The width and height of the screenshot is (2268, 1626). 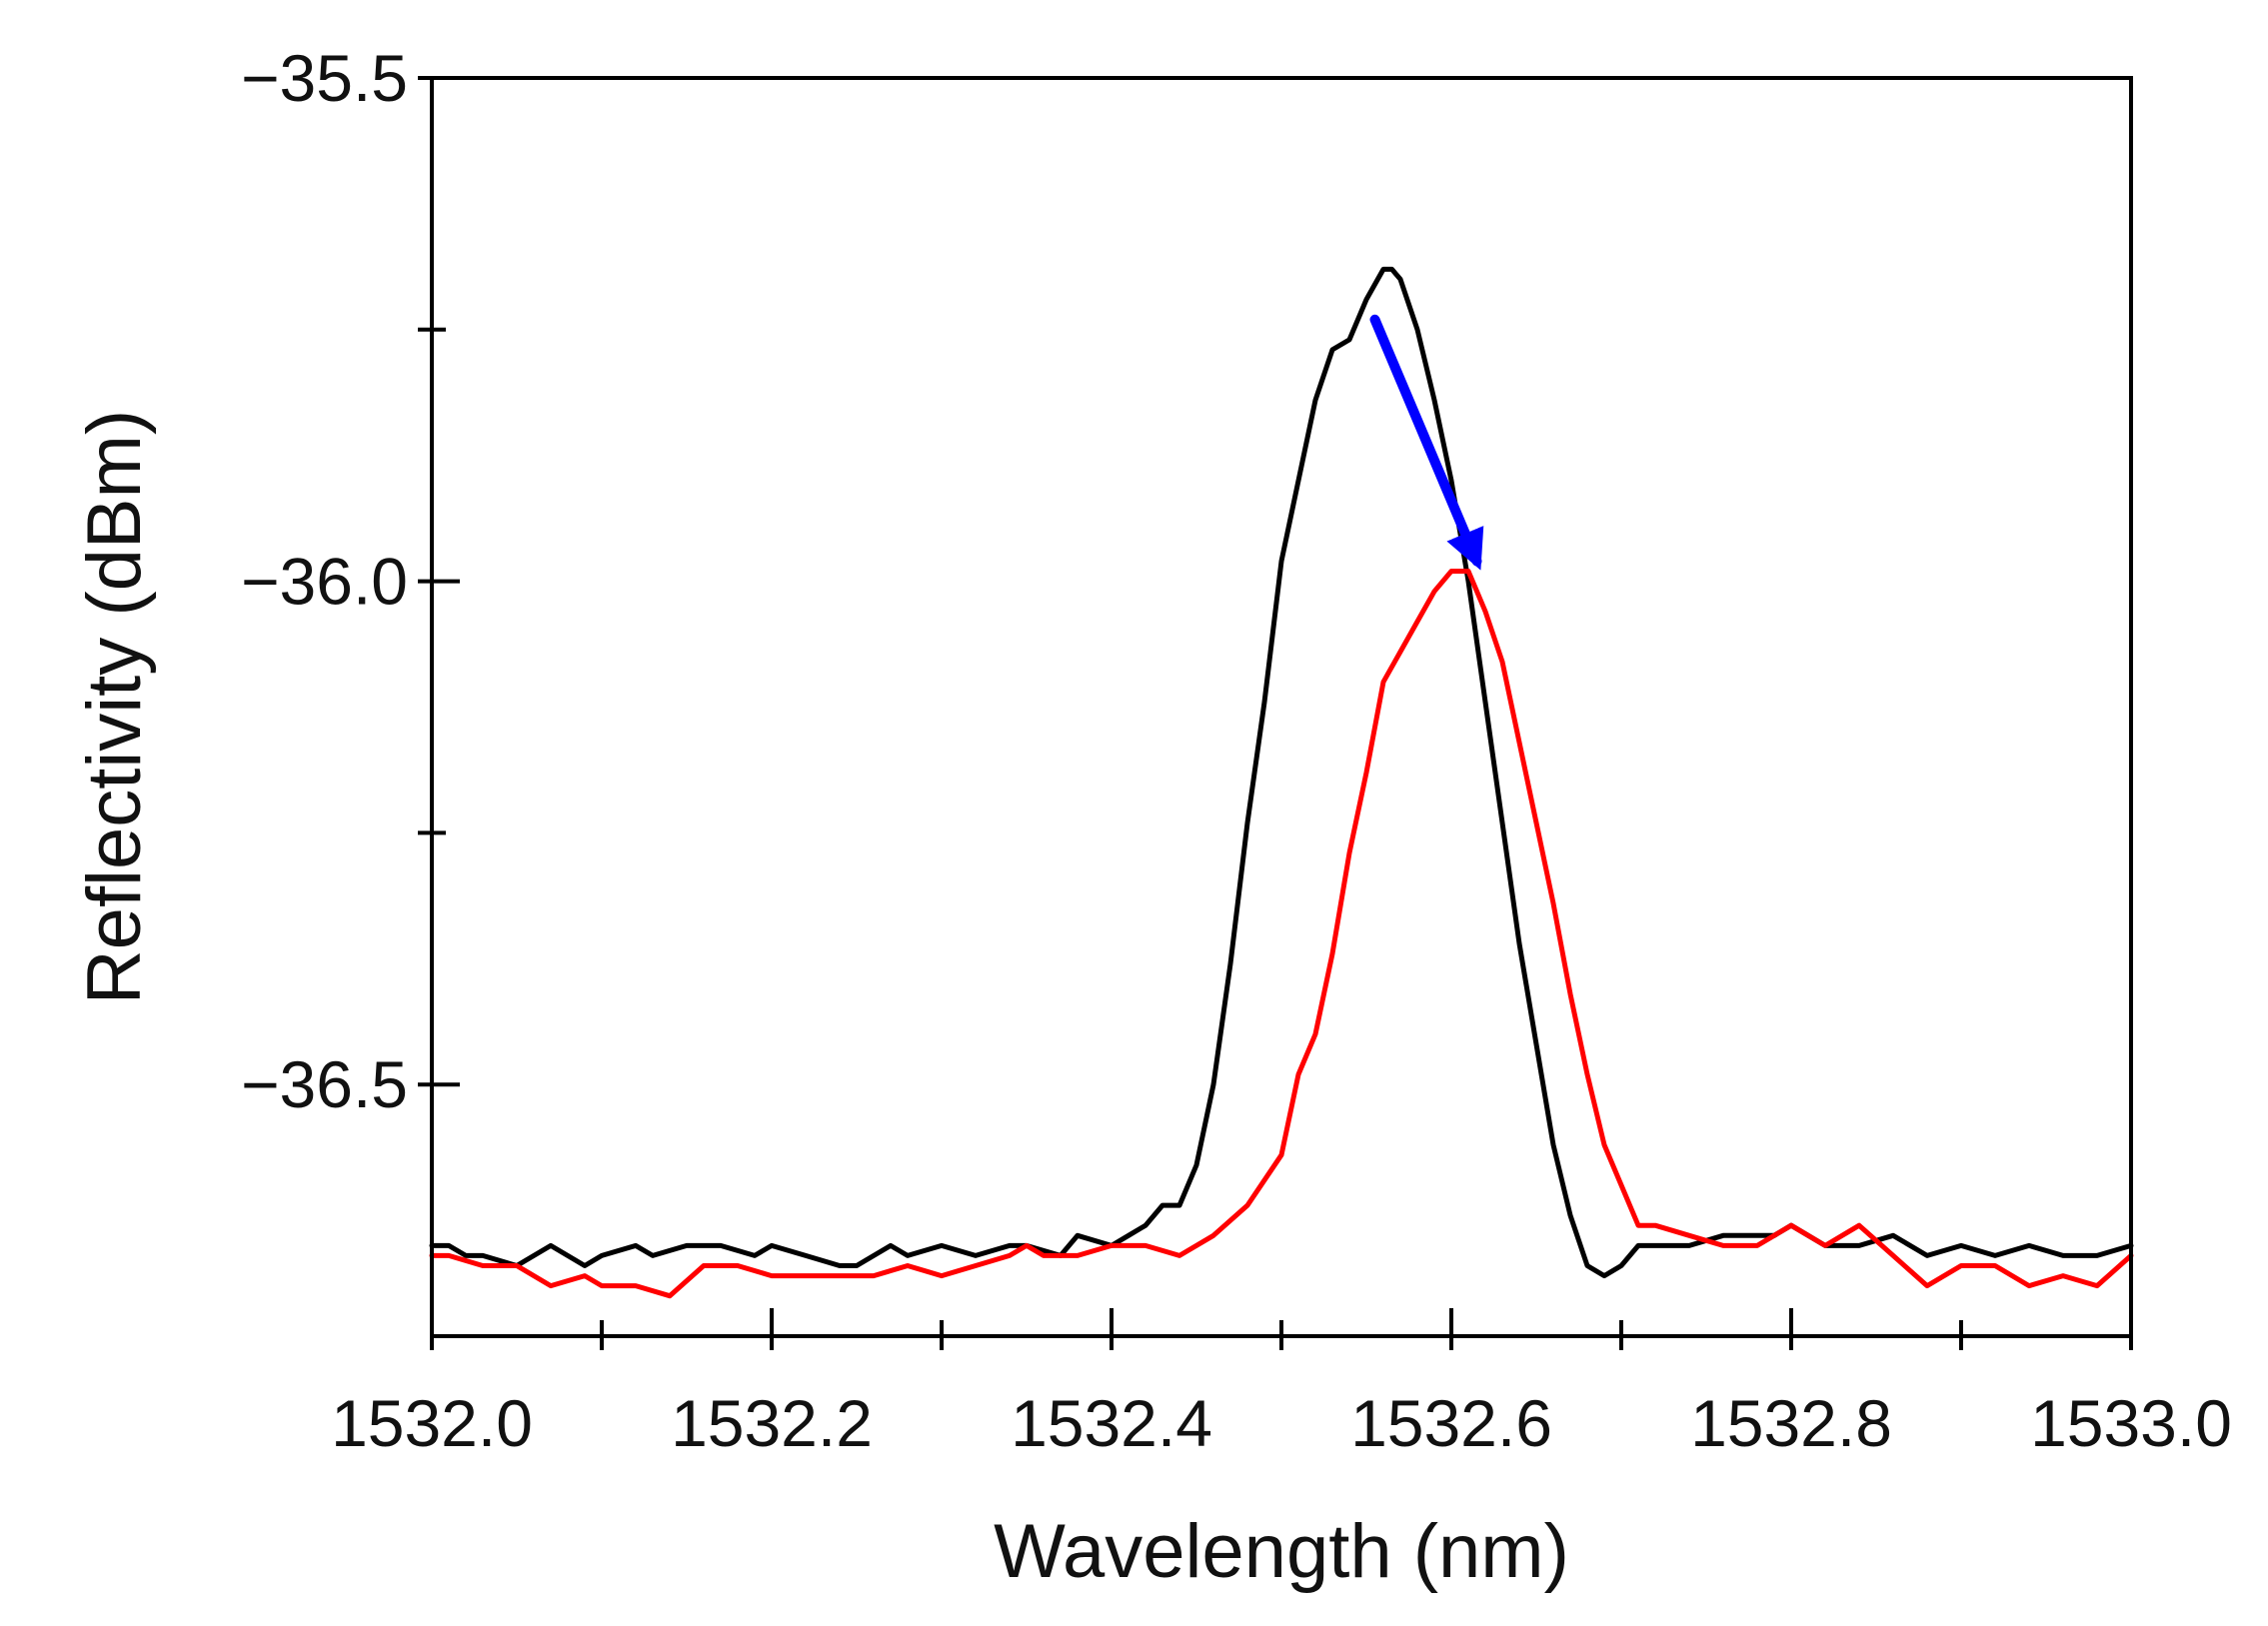 I want to click on x-axis: 1532.0 1532.2 1532.4 1532.6 1532.8 1533.0, so click(x=1282, y=1384).